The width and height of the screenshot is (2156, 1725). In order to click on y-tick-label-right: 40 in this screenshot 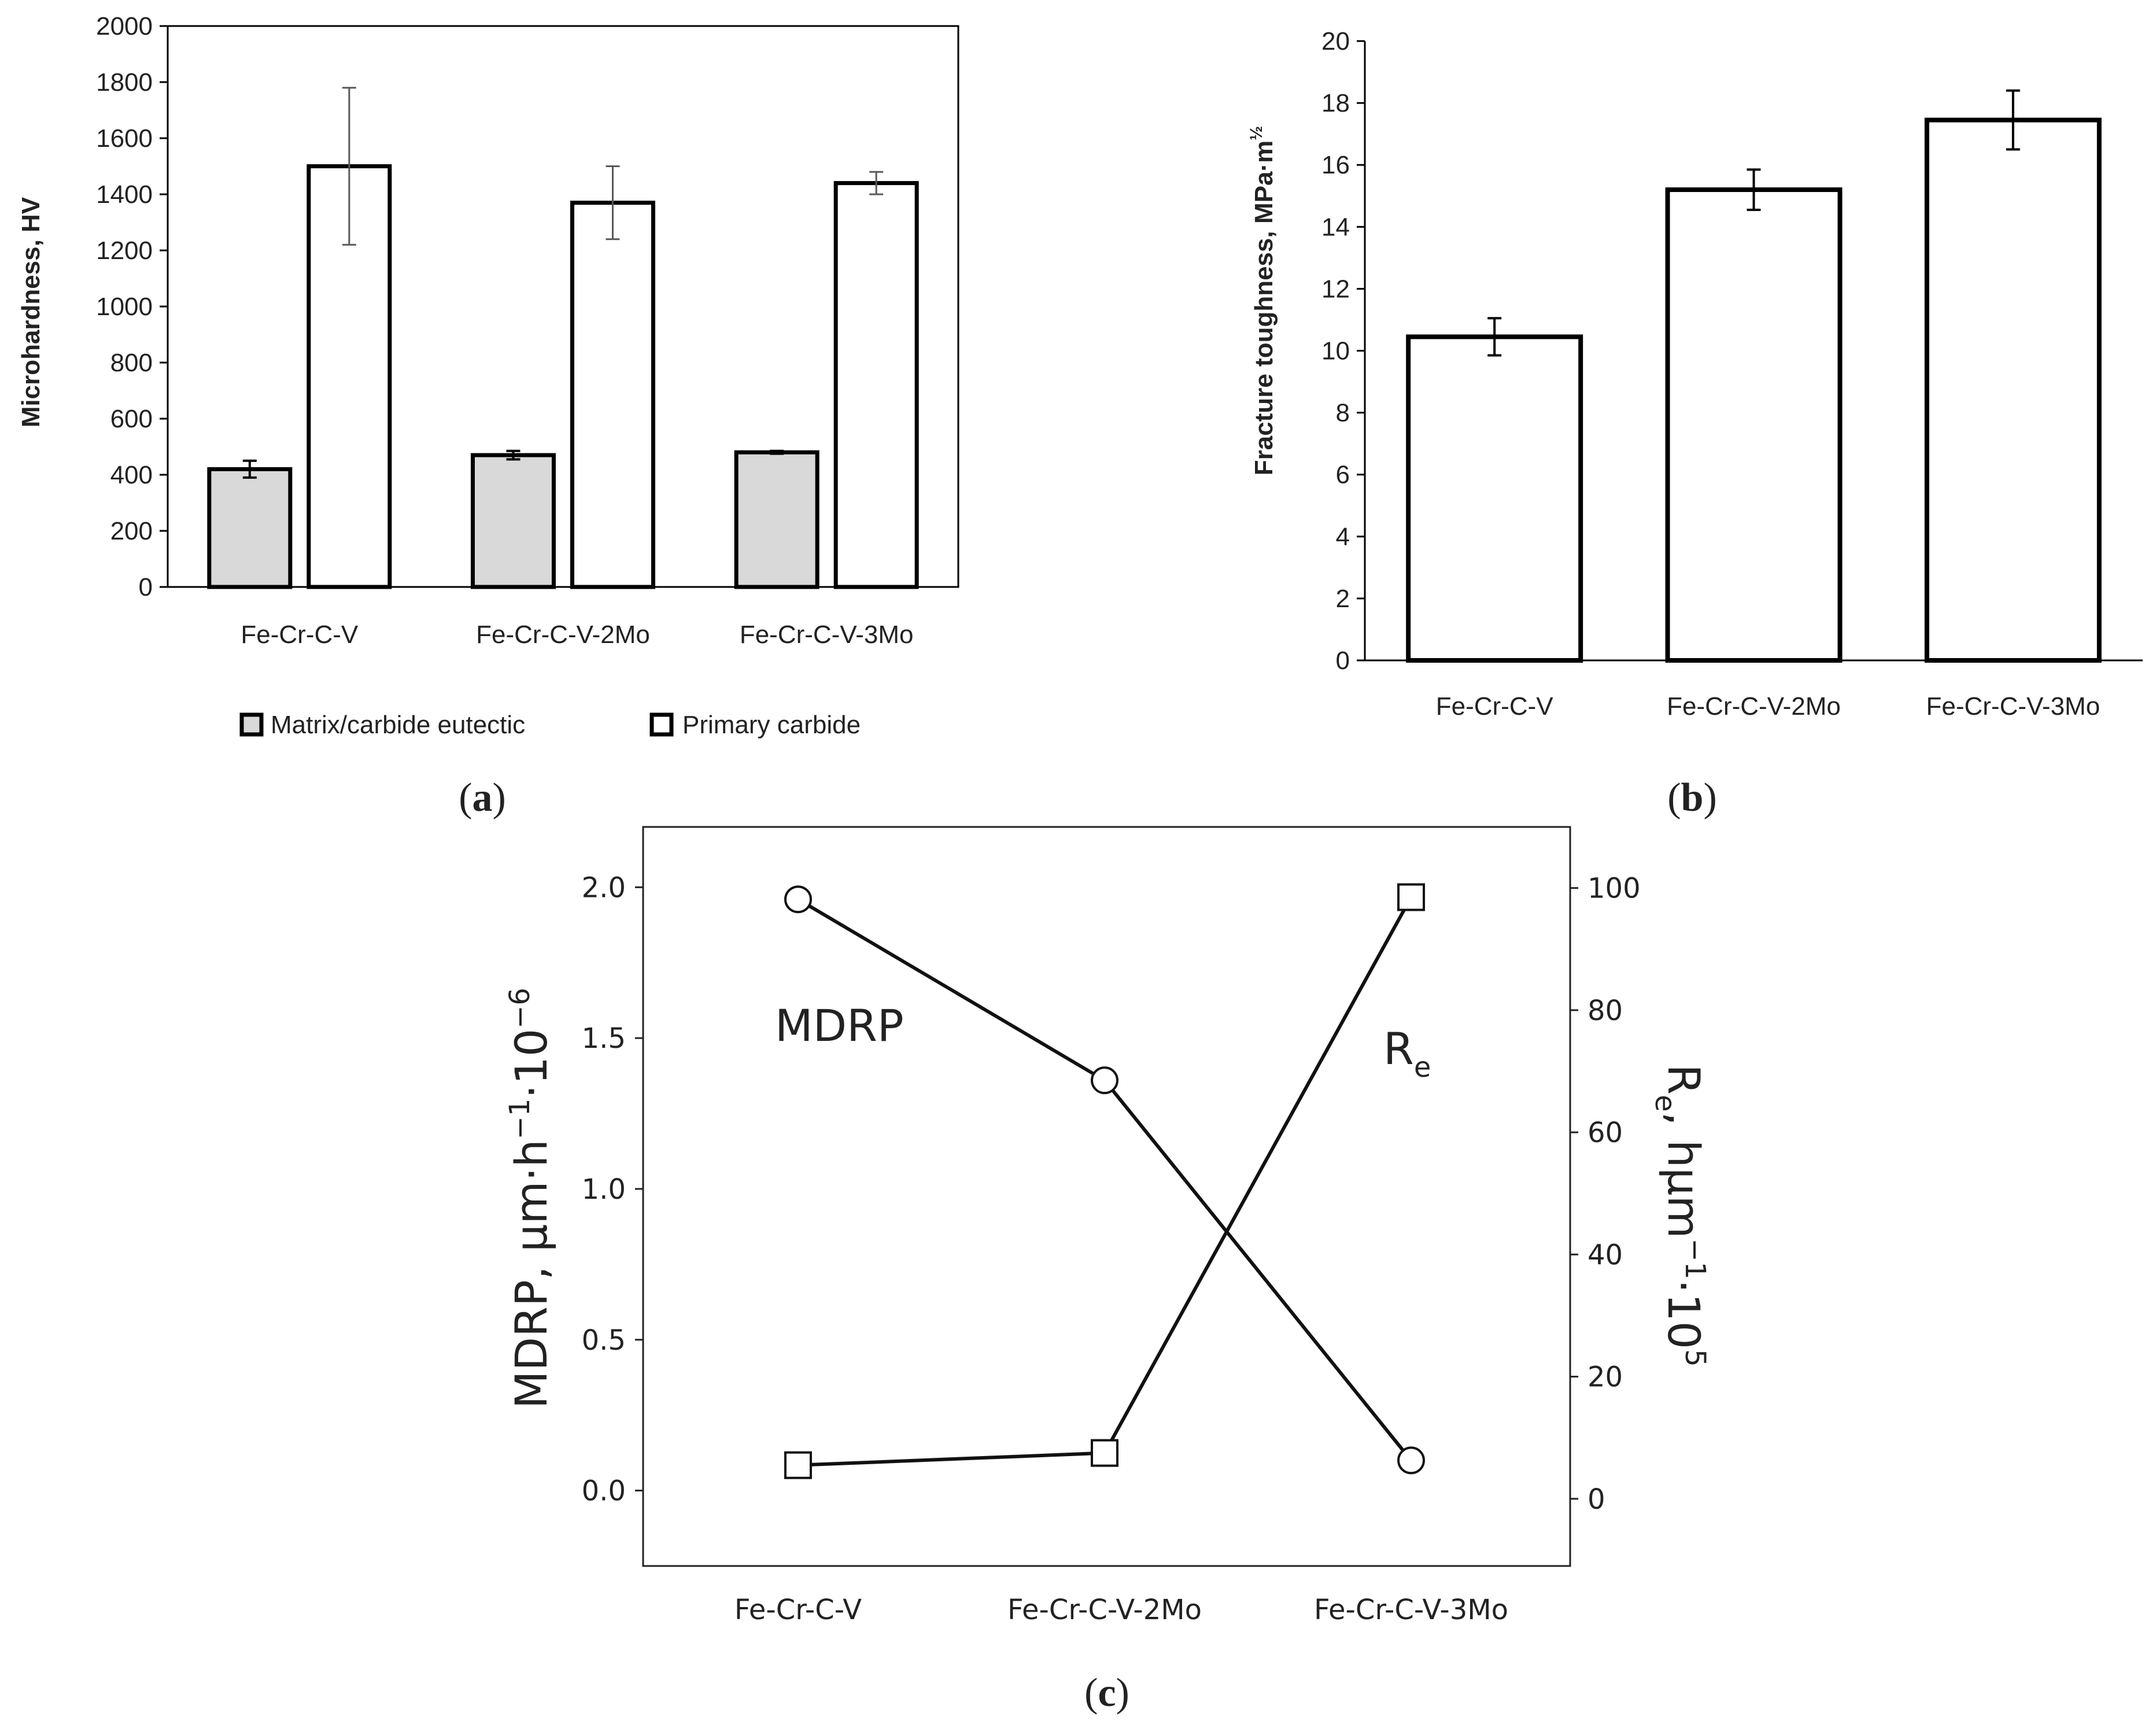, I will do `click(1605, 1255)`.